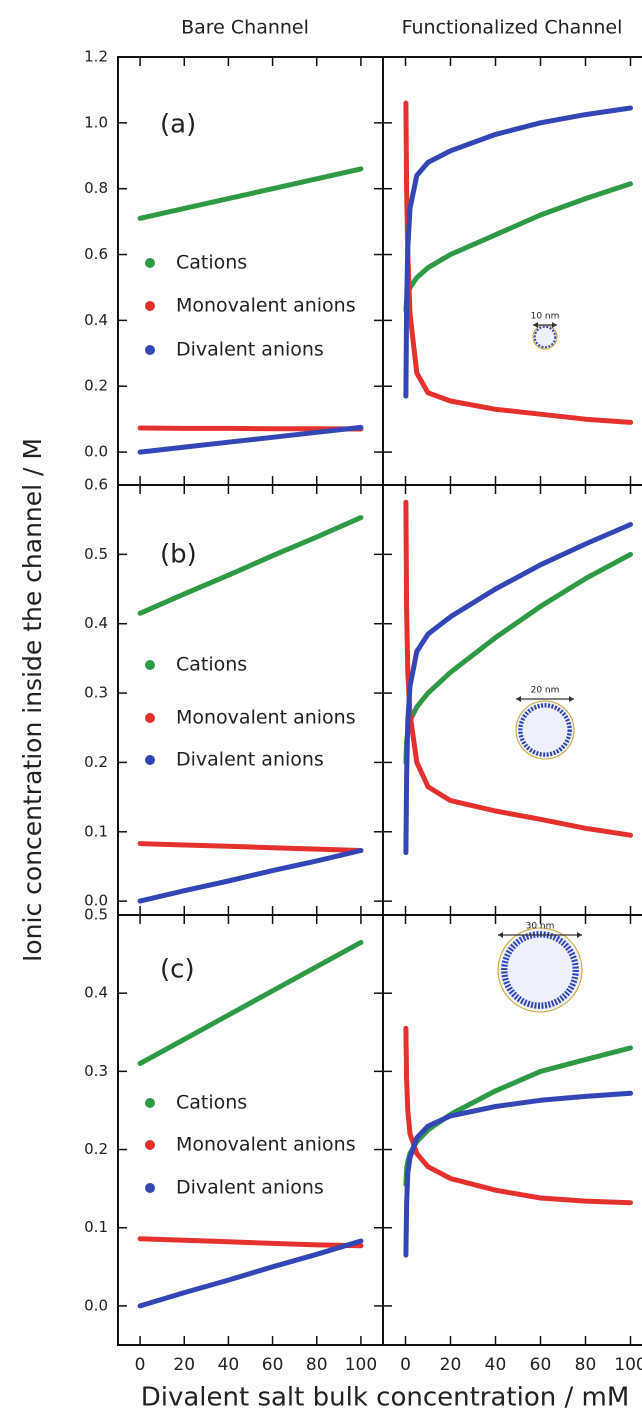  Describe the element at coordinates (385, 1398) in the screenshot. I see `x-axis-label: Divalent salt bulk concentration / mM` at that location.